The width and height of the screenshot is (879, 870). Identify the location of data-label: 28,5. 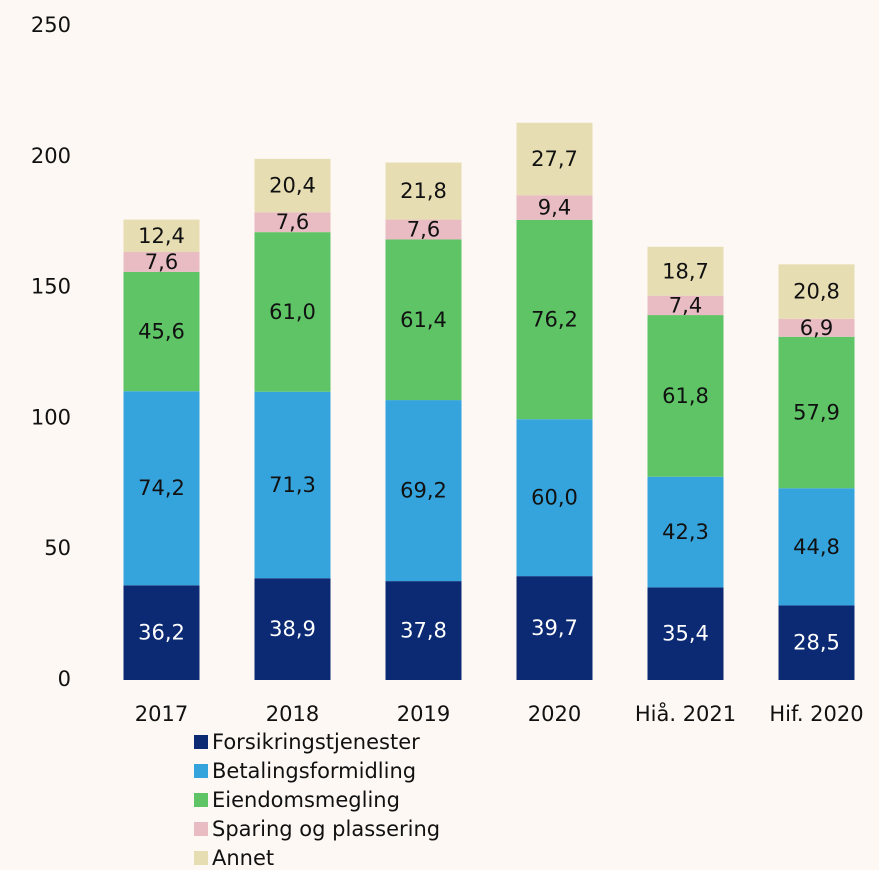
(816, 643).